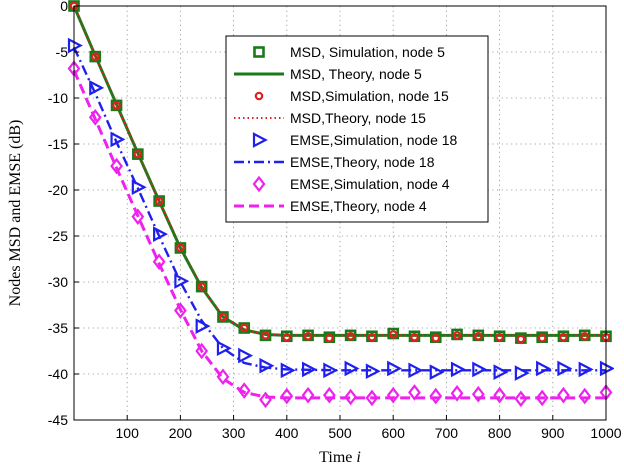 The height and width of the screenshot is (470, 624). Describe the element at coordinates (58, 144) in the screenshot. I see `y-tick-label: -15` at that location.